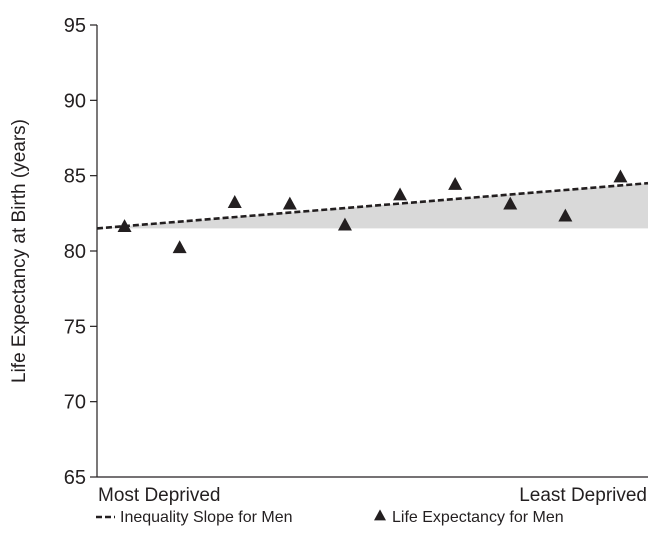  What do you see at coordinates (372, 205) in the screenshot?
I see `inequality-slope-line` at bounding box center [372, 205].